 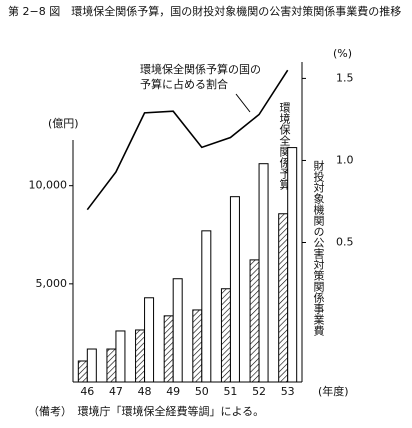 I want to click on x-tick-label: 50, so click(x=202, y=391).